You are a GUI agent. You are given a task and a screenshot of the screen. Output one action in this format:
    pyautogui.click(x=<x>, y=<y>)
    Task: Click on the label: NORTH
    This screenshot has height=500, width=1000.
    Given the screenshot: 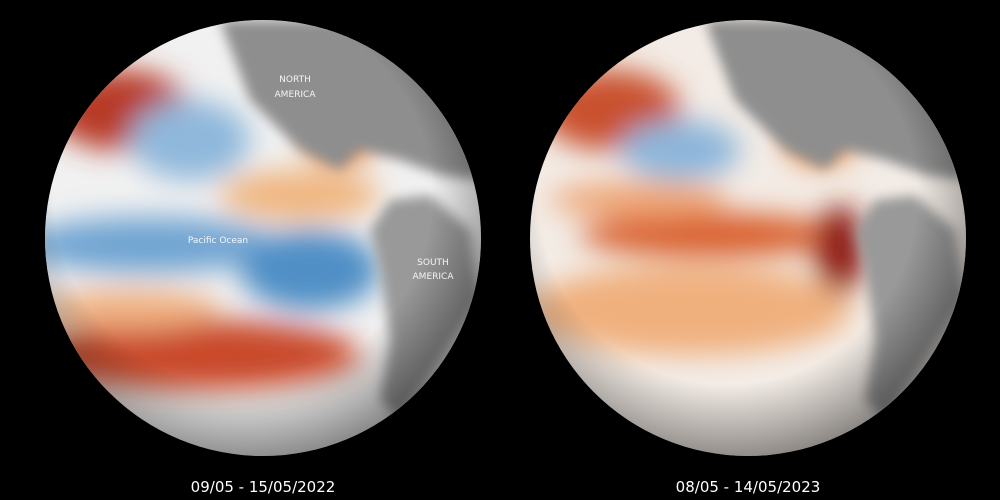 What is the action you would take?
    pyautogui.click(x=295, y=80)
    